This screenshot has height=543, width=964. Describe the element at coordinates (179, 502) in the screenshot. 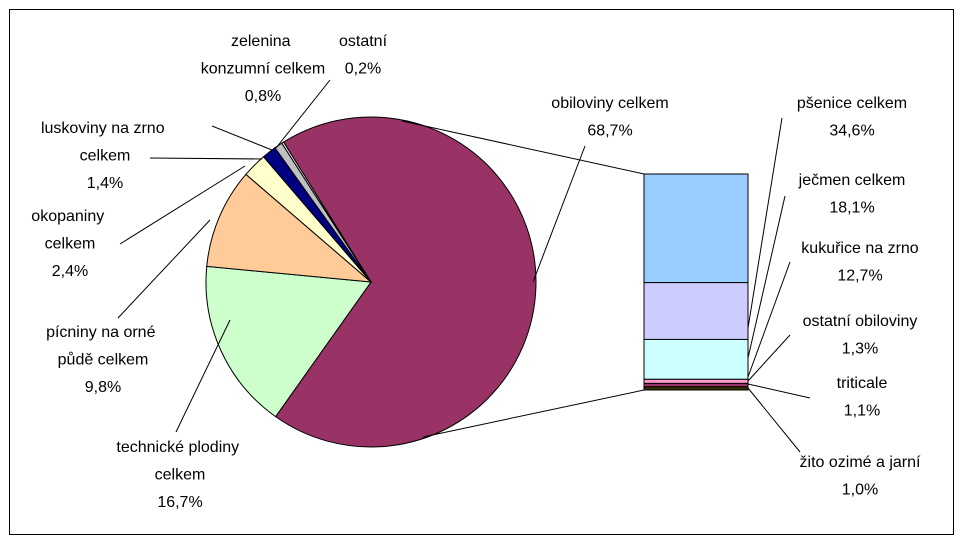

I see `pie-label-value: 16,7%` at that location.